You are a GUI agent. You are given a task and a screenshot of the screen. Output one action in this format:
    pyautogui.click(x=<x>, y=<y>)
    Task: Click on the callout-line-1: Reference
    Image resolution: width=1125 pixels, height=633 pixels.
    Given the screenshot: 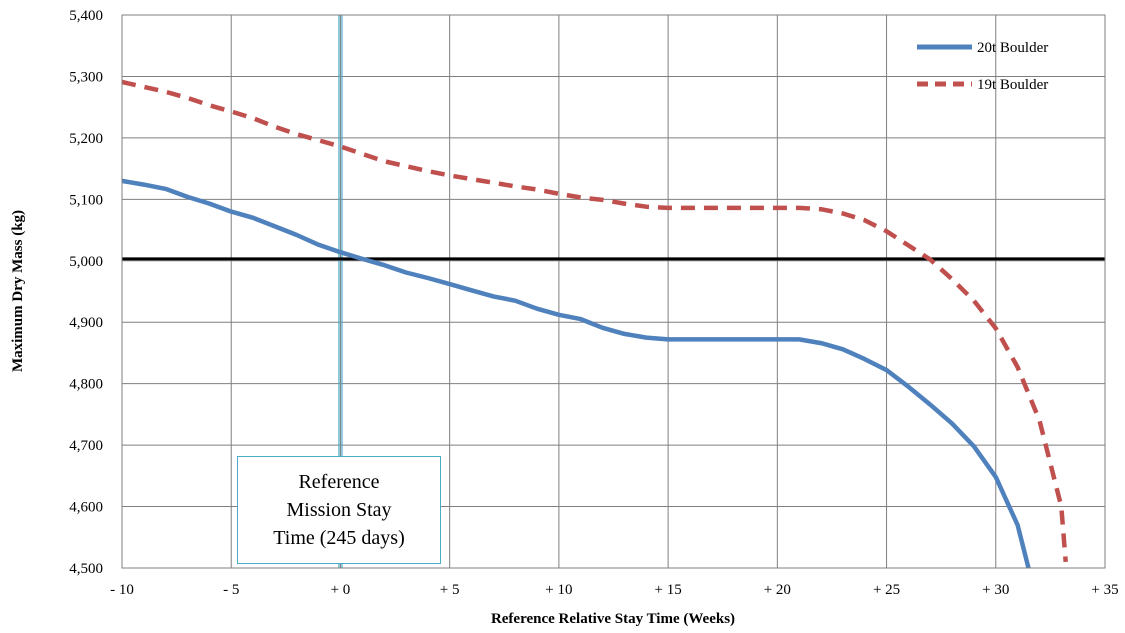 What is the action you would take?
    pyautogui.click(x=339, y=482)
    